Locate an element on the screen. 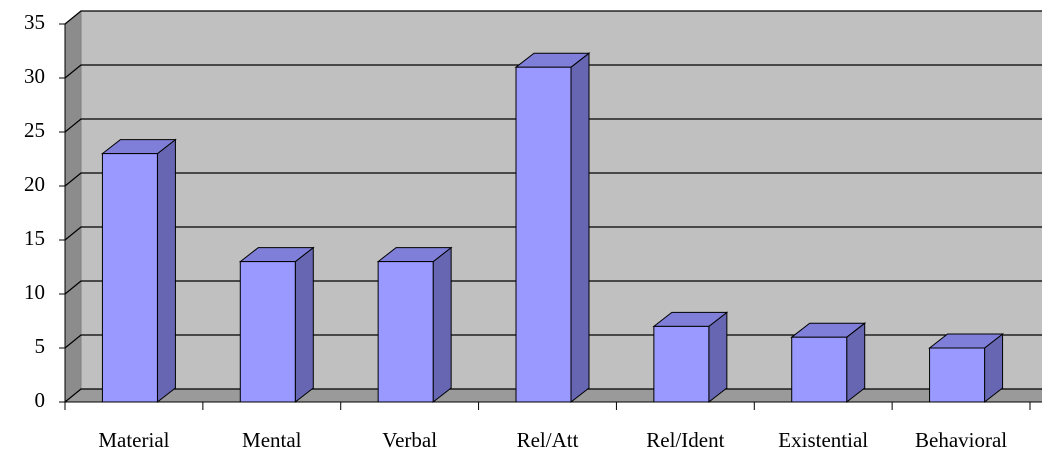  x-tick-label: Mental is located at coordinates (272, 440).